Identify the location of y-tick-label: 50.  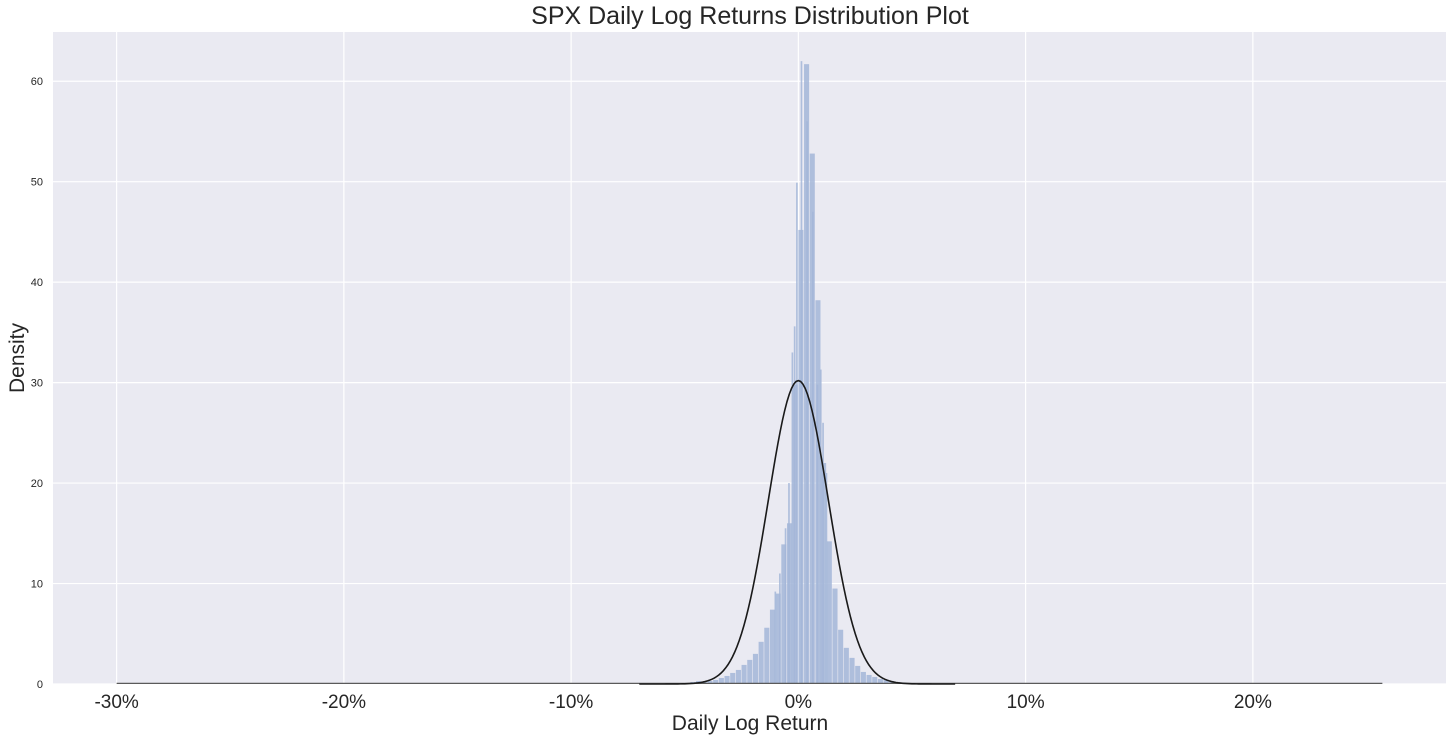
(37, 183).